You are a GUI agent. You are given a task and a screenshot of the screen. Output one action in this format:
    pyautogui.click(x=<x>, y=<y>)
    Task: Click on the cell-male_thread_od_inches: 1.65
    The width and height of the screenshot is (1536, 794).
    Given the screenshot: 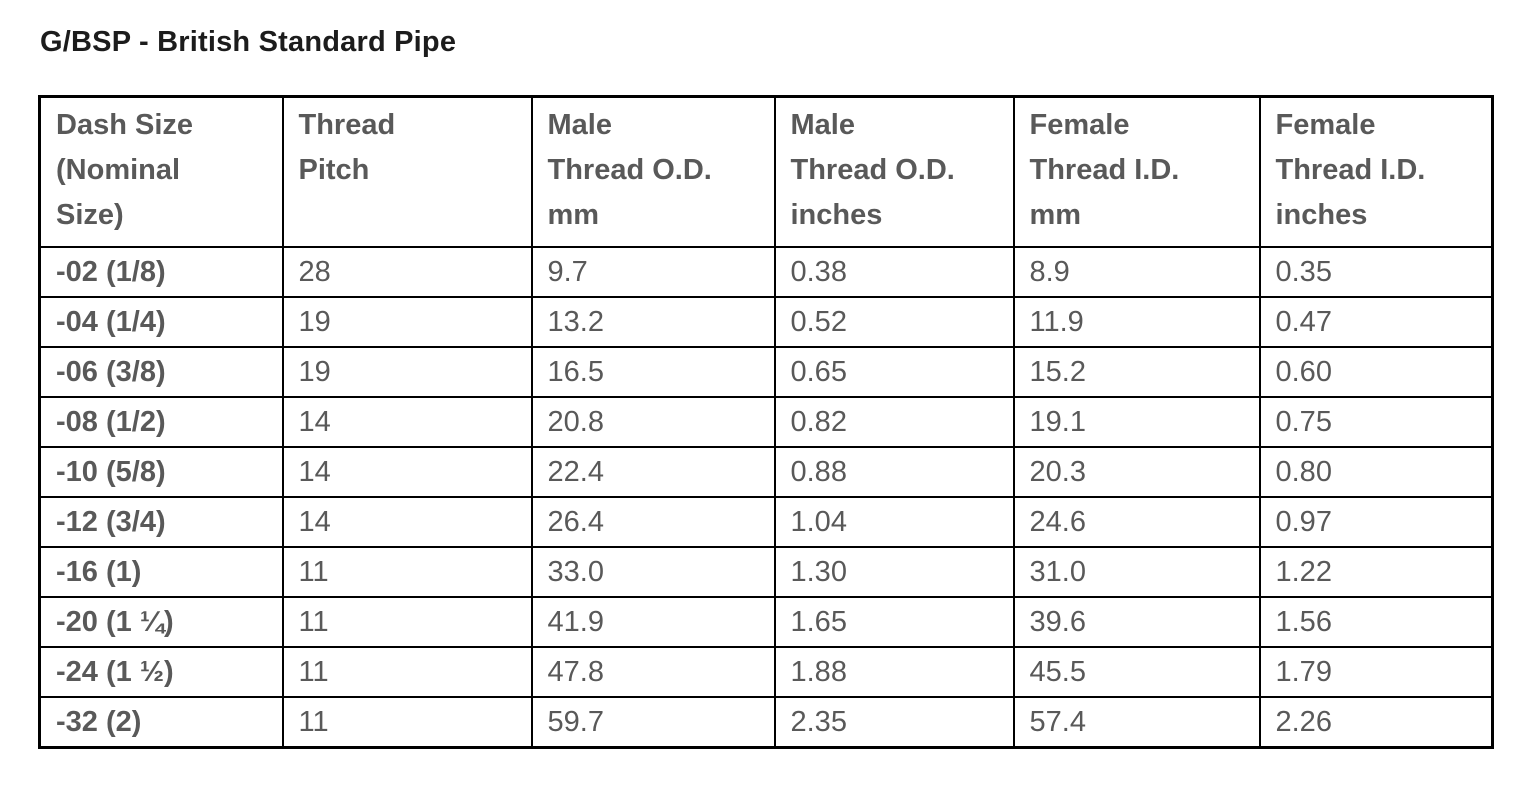 What is the action you would take?
    pyautogui.click(x=894, y=622)
    